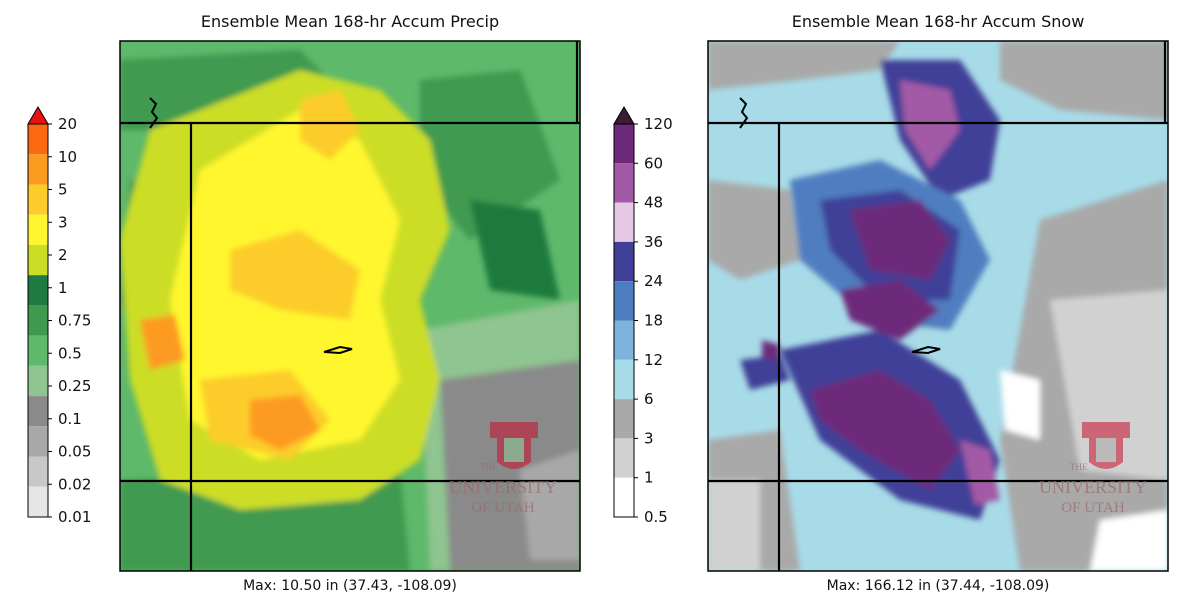 Image resolution: width=1193 pixels, height=601 pixels. Describe the element at coordinates (74, 386) in the screenshot. I see `precip-colorbar-tick-label: 0.25` at that location.